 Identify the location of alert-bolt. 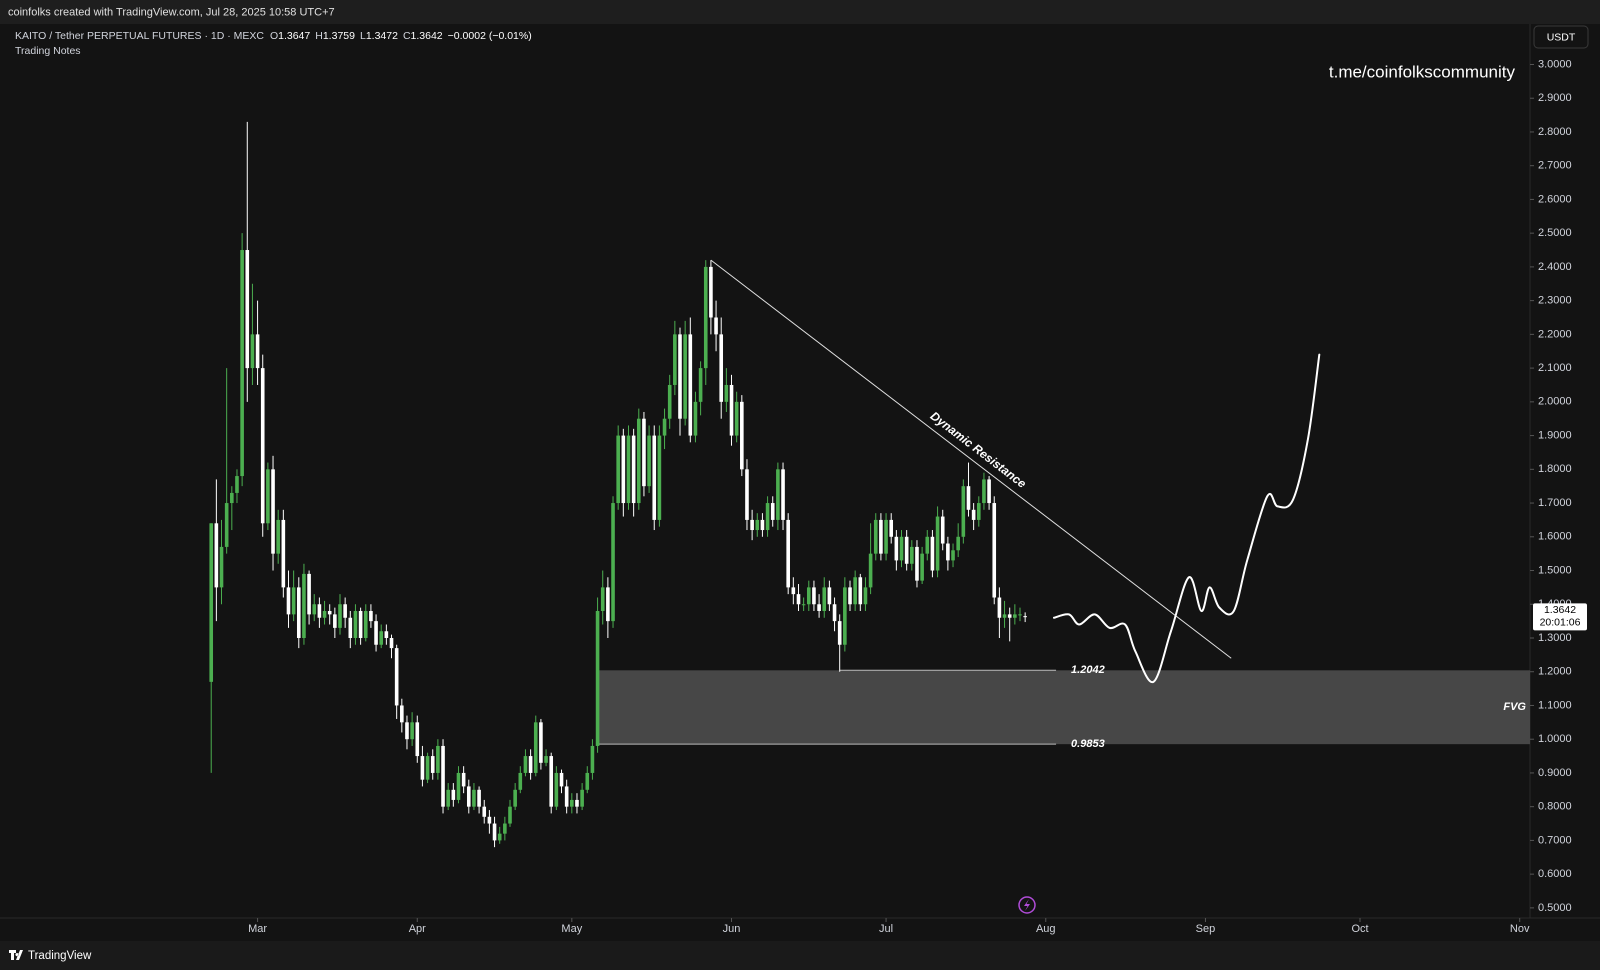
(1027, 905).